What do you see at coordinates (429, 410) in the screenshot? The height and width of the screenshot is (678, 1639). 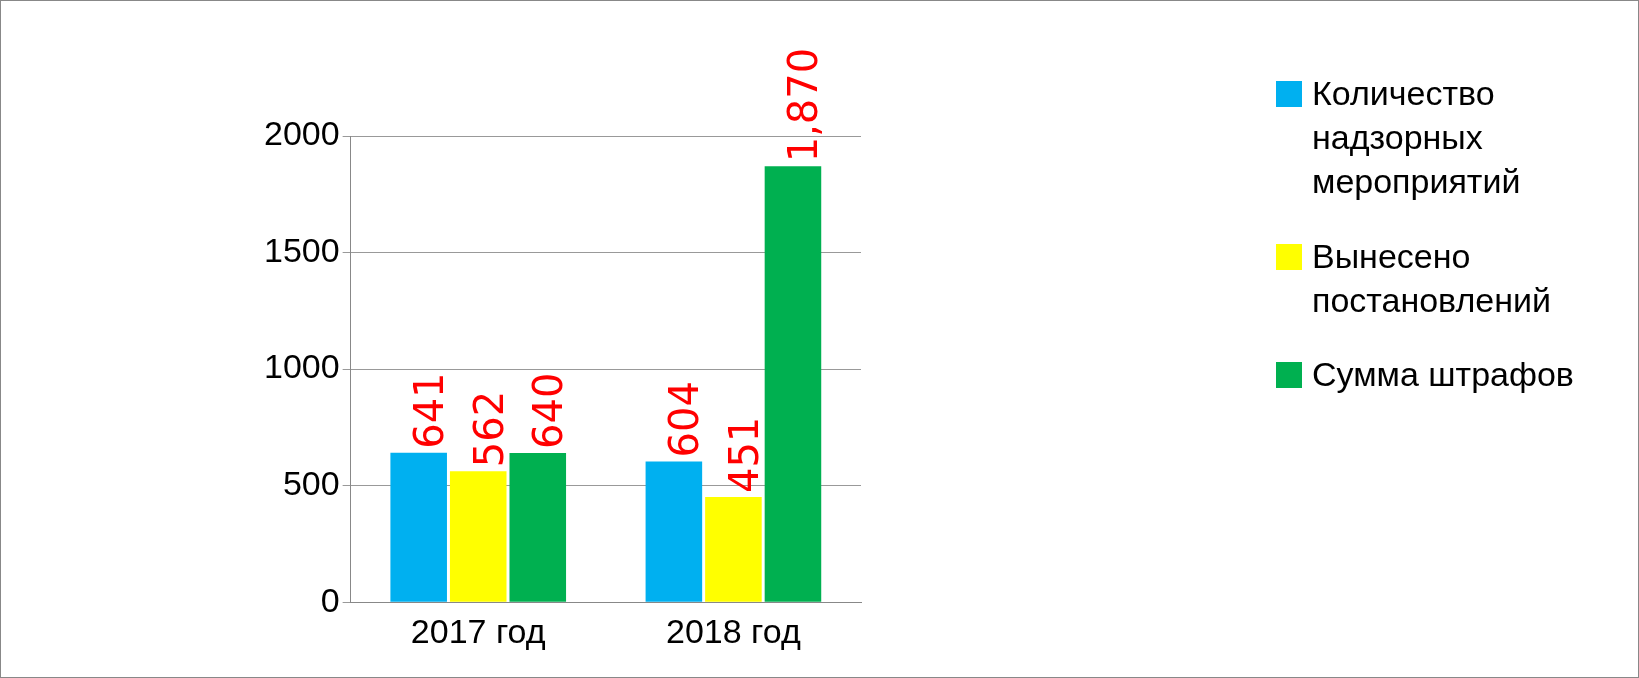 I see `data-label: 641` at bounding box center [429, 410].